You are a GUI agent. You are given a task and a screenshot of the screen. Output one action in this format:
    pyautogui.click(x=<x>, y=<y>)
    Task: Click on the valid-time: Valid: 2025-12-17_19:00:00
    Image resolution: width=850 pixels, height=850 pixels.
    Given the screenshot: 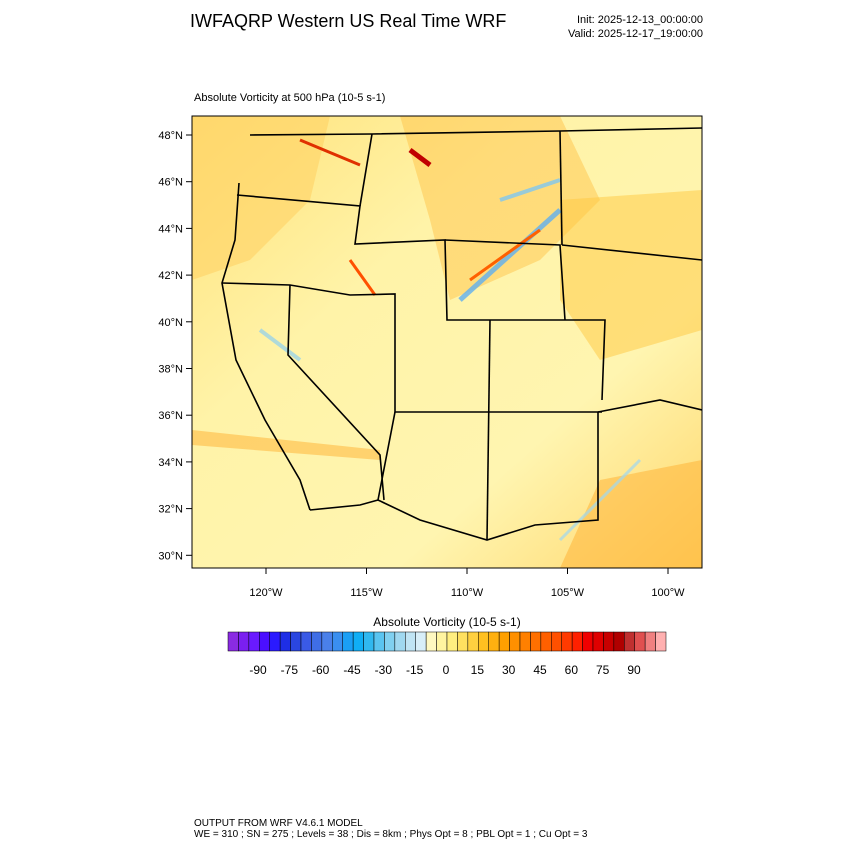 What is the action you would take?
    pyautogui.click(x=635, y=34)
    